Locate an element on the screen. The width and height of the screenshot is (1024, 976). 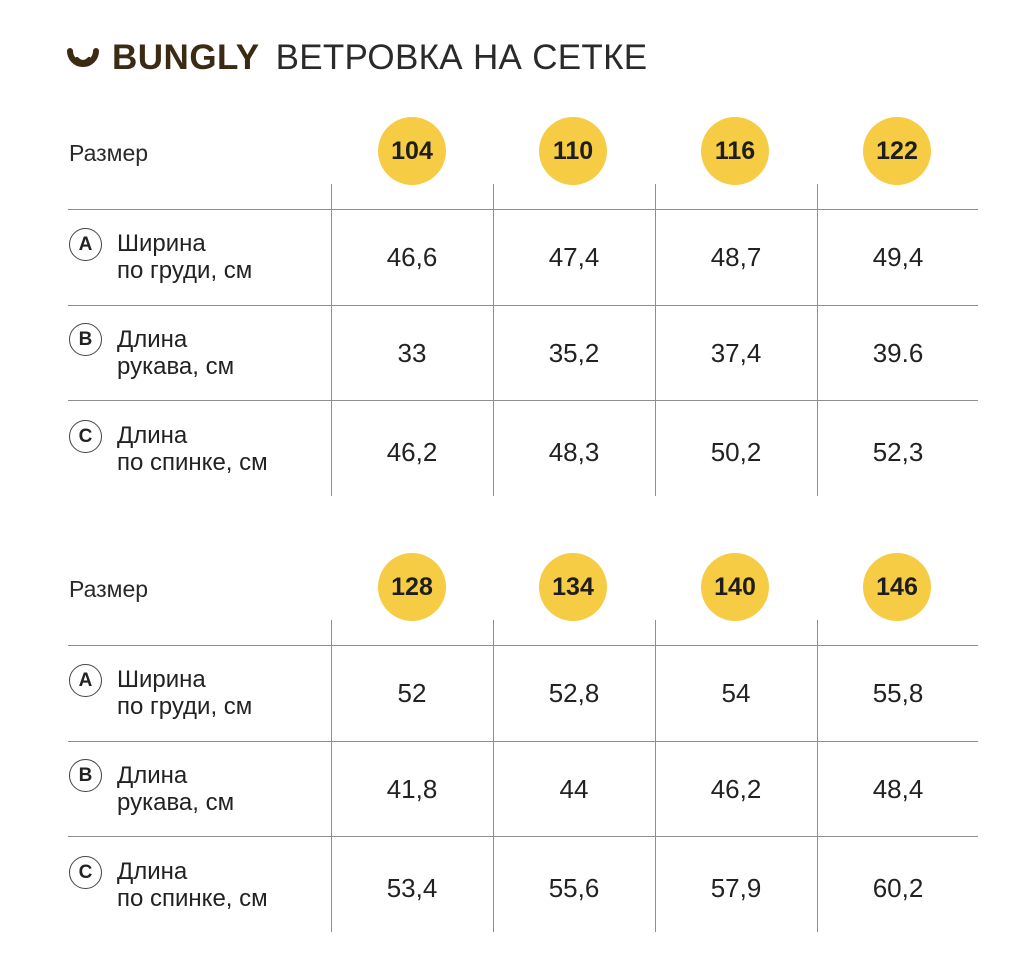
measurement-cell: 48,4 is located at coordinates (898, 789).